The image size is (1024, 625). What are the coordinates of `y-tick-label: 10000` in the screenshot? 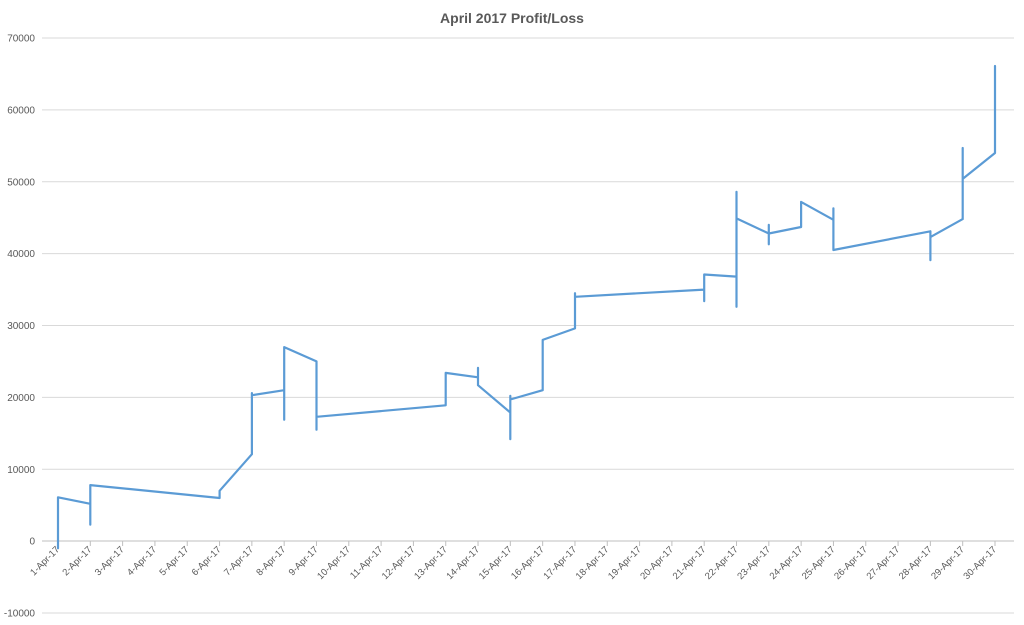 It's located at (21, 470).